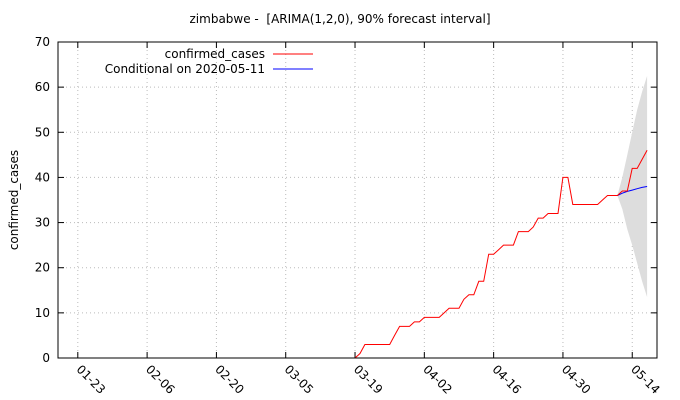  What do you see at coordinates (368, 379) in the screenshot?
I see `x-tick-label: 03-19` at bounding box center [368, 379].